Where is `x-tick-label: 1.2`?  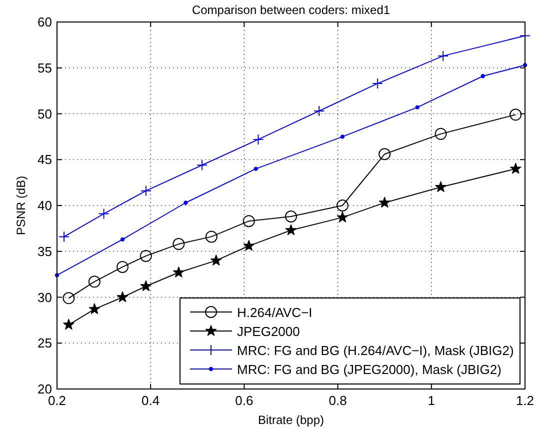
x-tick-label: 1.2 is located at coordinates (525, 400).